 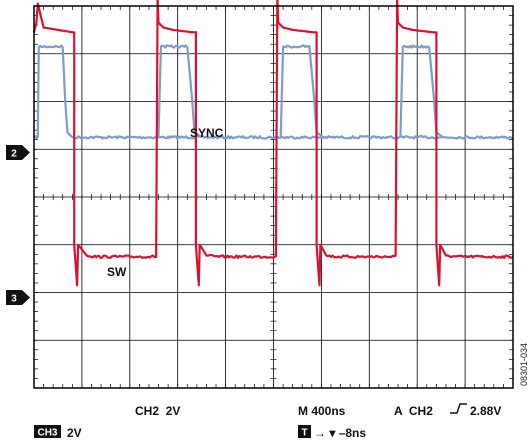 I want to click on trigger-level: 2.88V, so click(x=485, y=411).